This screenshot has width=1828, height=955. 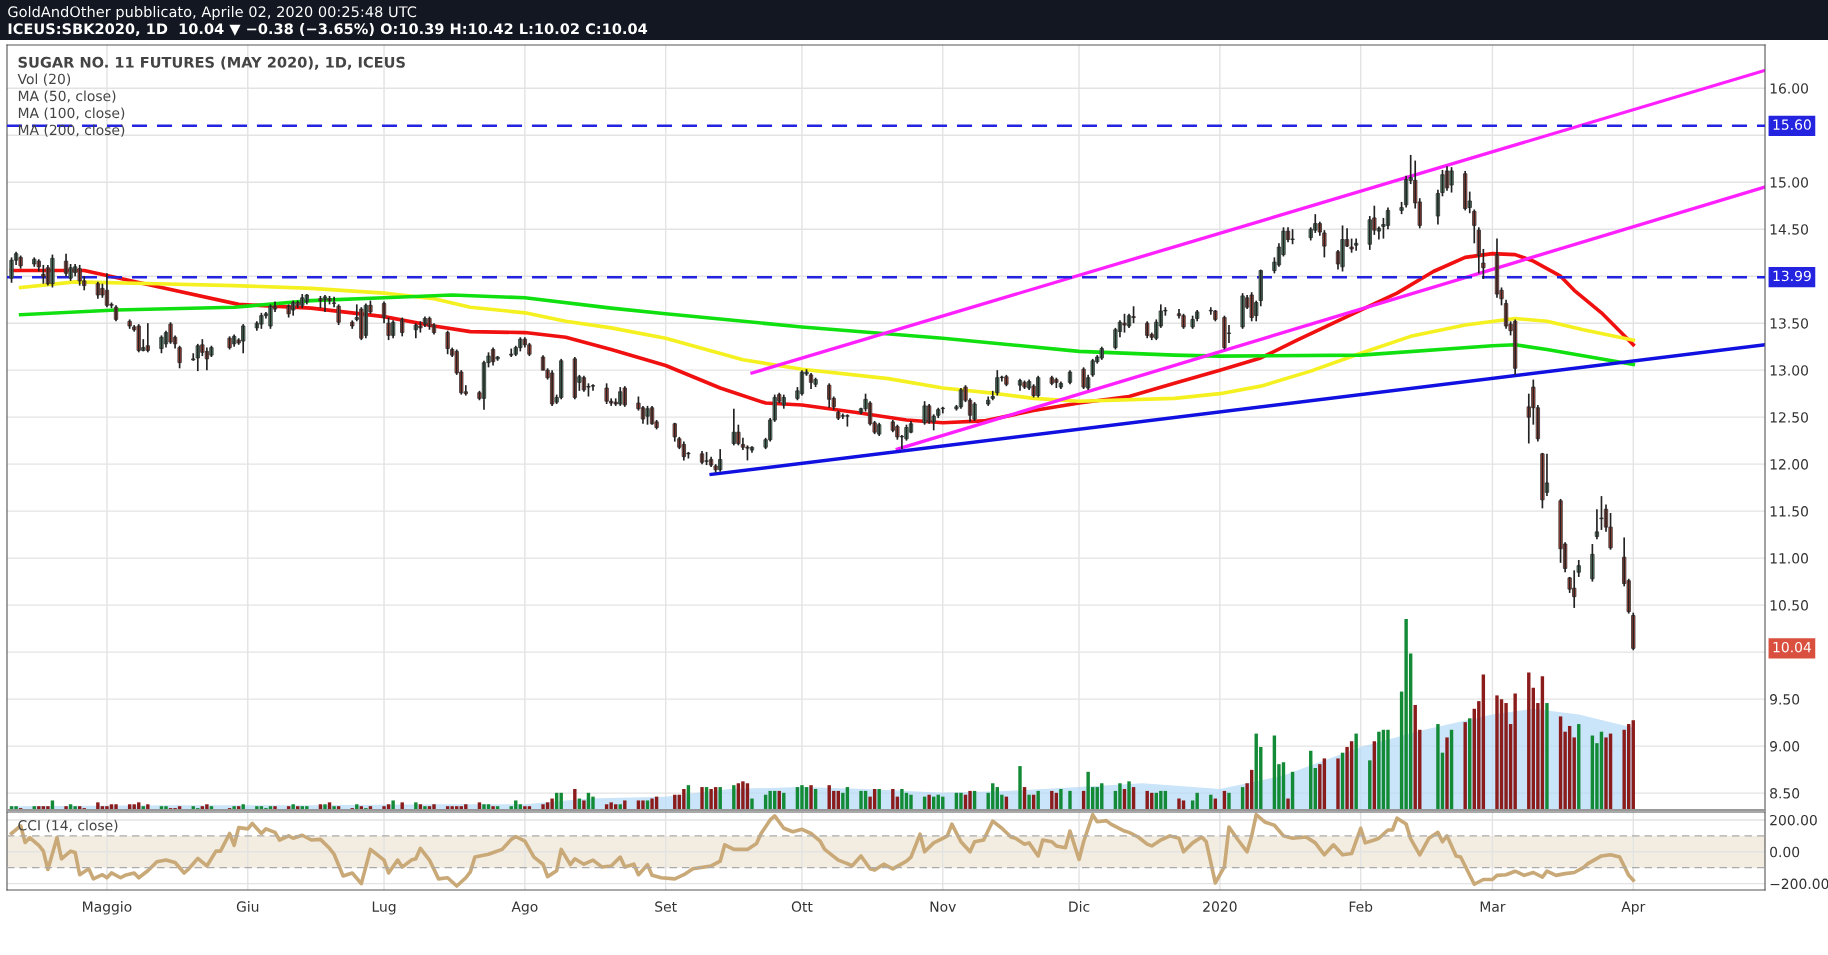 What do you see at coordinates (1785, 746) in the screenshot?
I see `y-tick-label: 9.00` at bounding box center [1785, 746].